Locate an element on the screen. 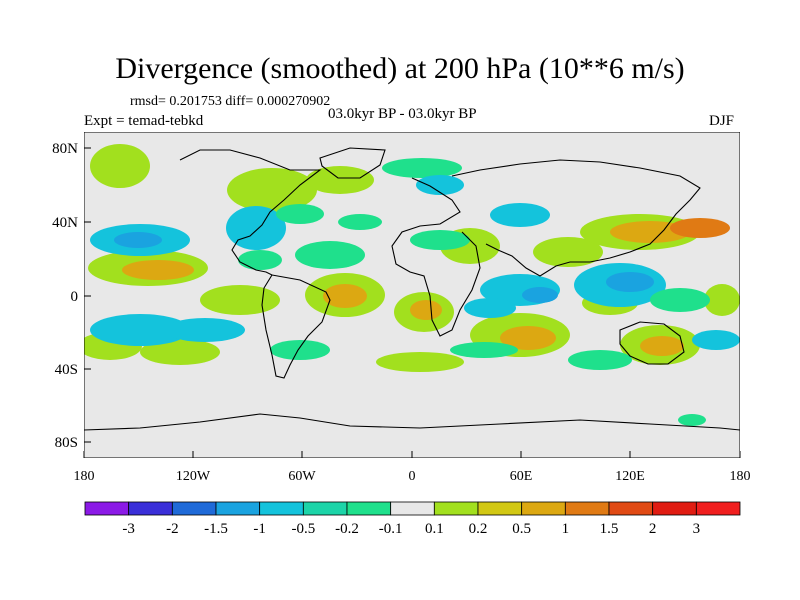  lon-label-120e: 120E is located at coordinates (630, 476).